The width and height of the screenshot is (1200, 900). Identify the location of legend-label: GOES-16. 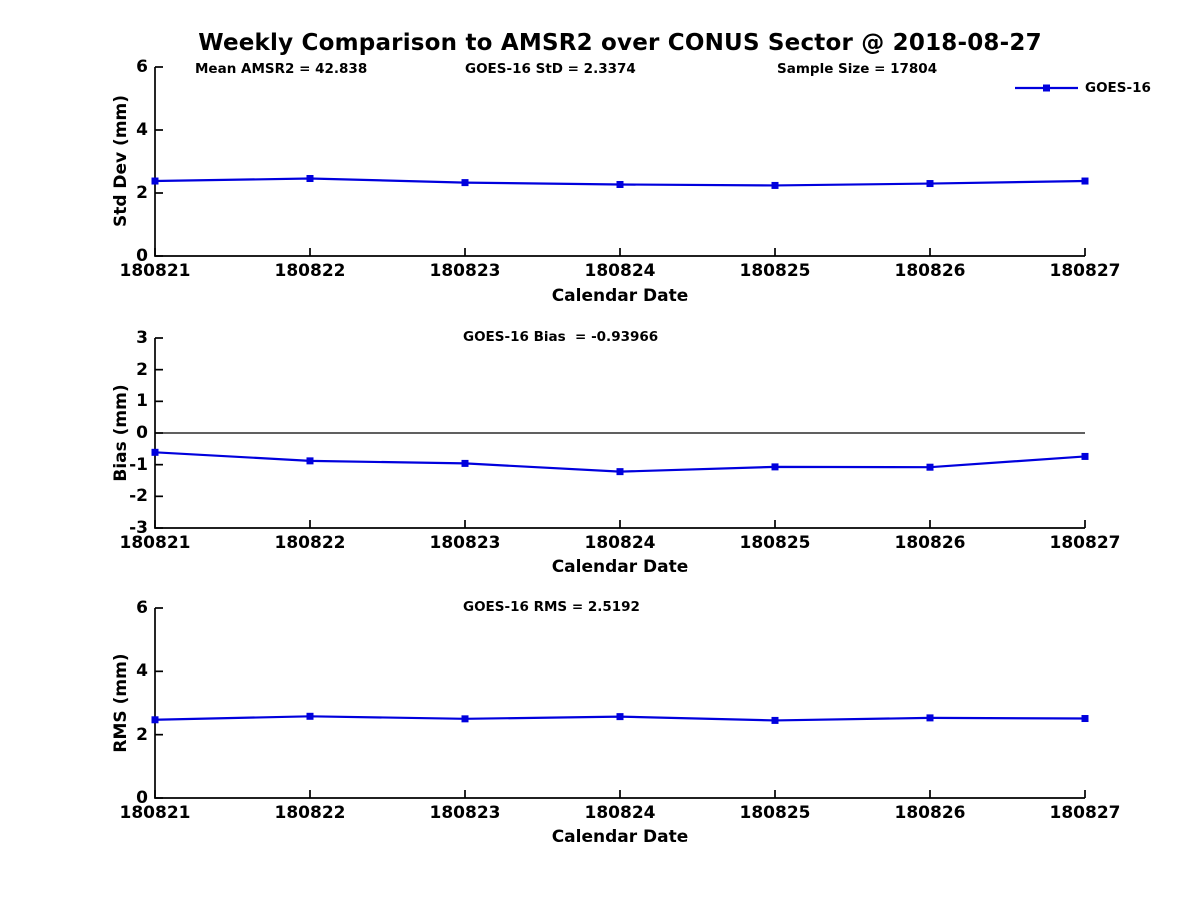
(1118, 88).